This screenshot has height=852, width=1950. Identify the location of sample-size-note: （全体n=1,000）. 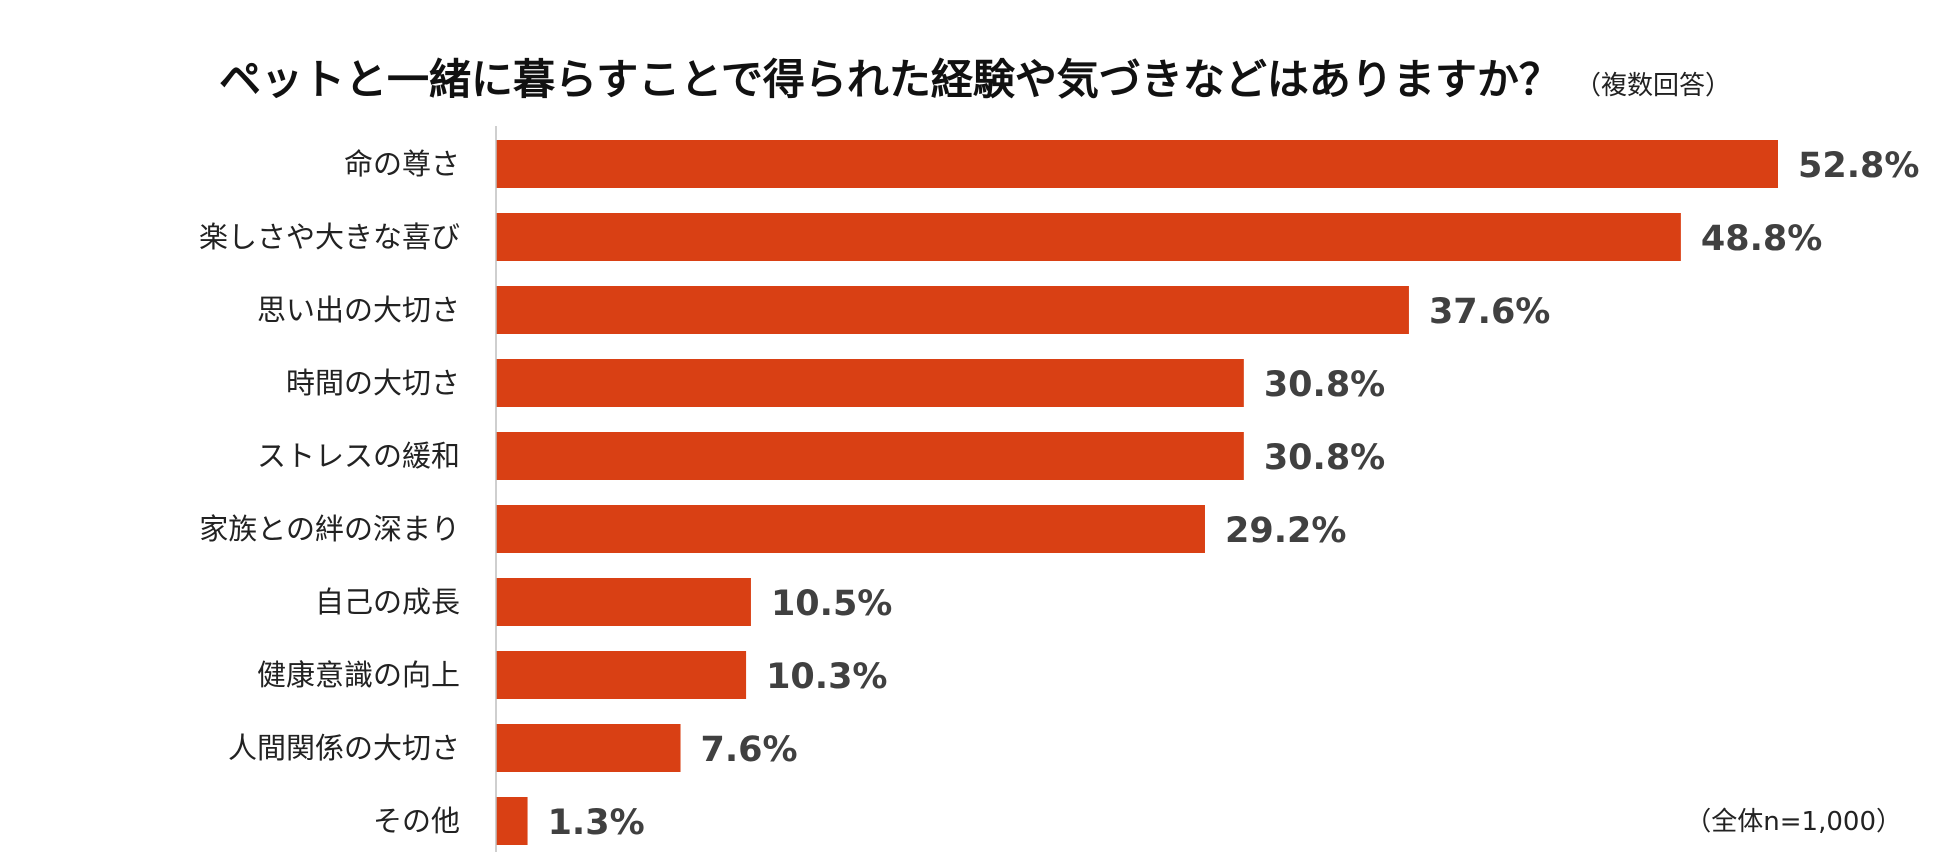
(1793, 822).